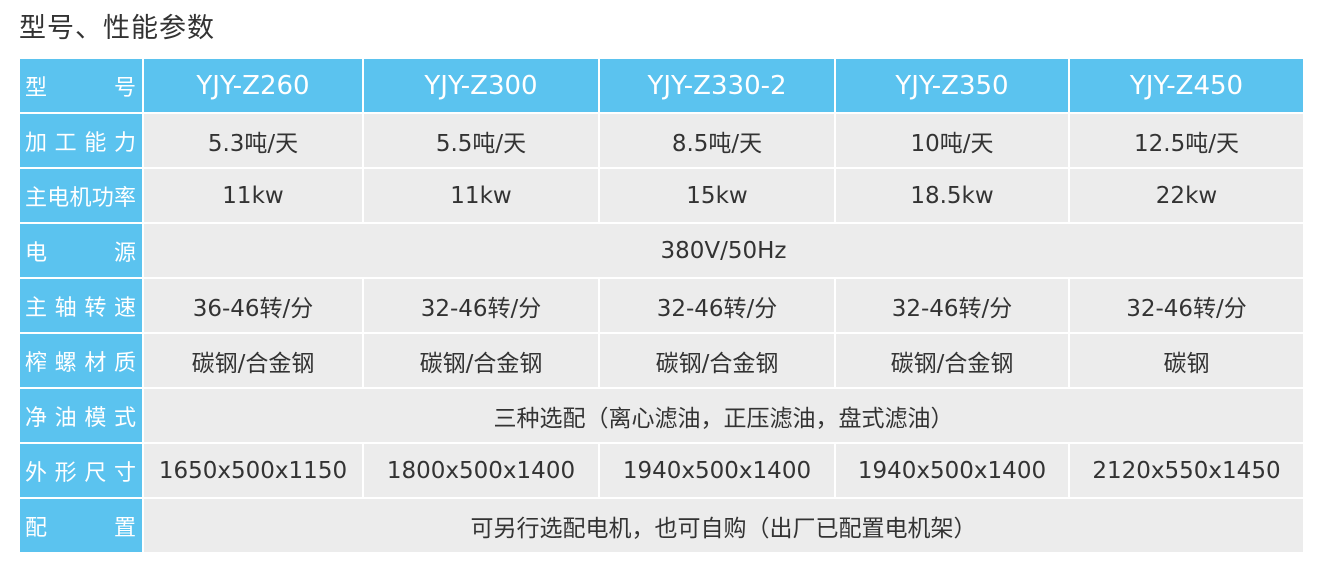 The height and width of the screenshot is (582, 1317). What do you see at coordinates (81, 195) in the screenshot?
I see `row-label: 主电机功率` at bounding box center [81, 195].